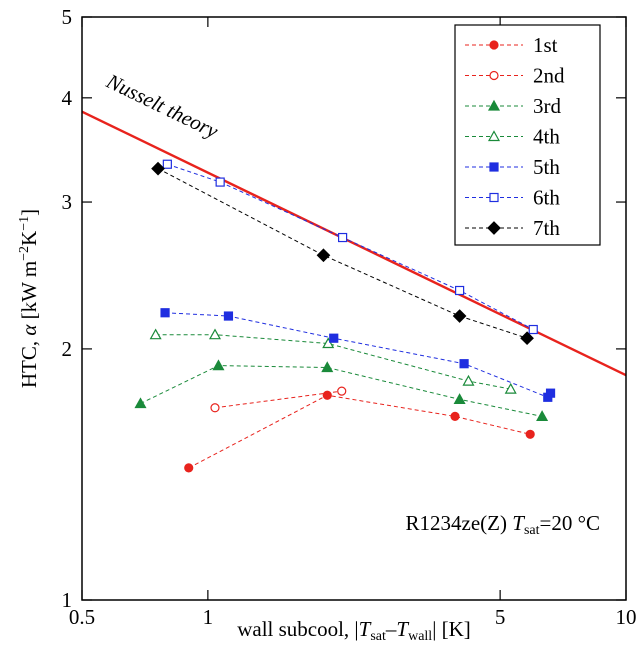 The width and height of the screenshot is (642, 646). I want to click on legend-label: 2nd, so click(549, 76).